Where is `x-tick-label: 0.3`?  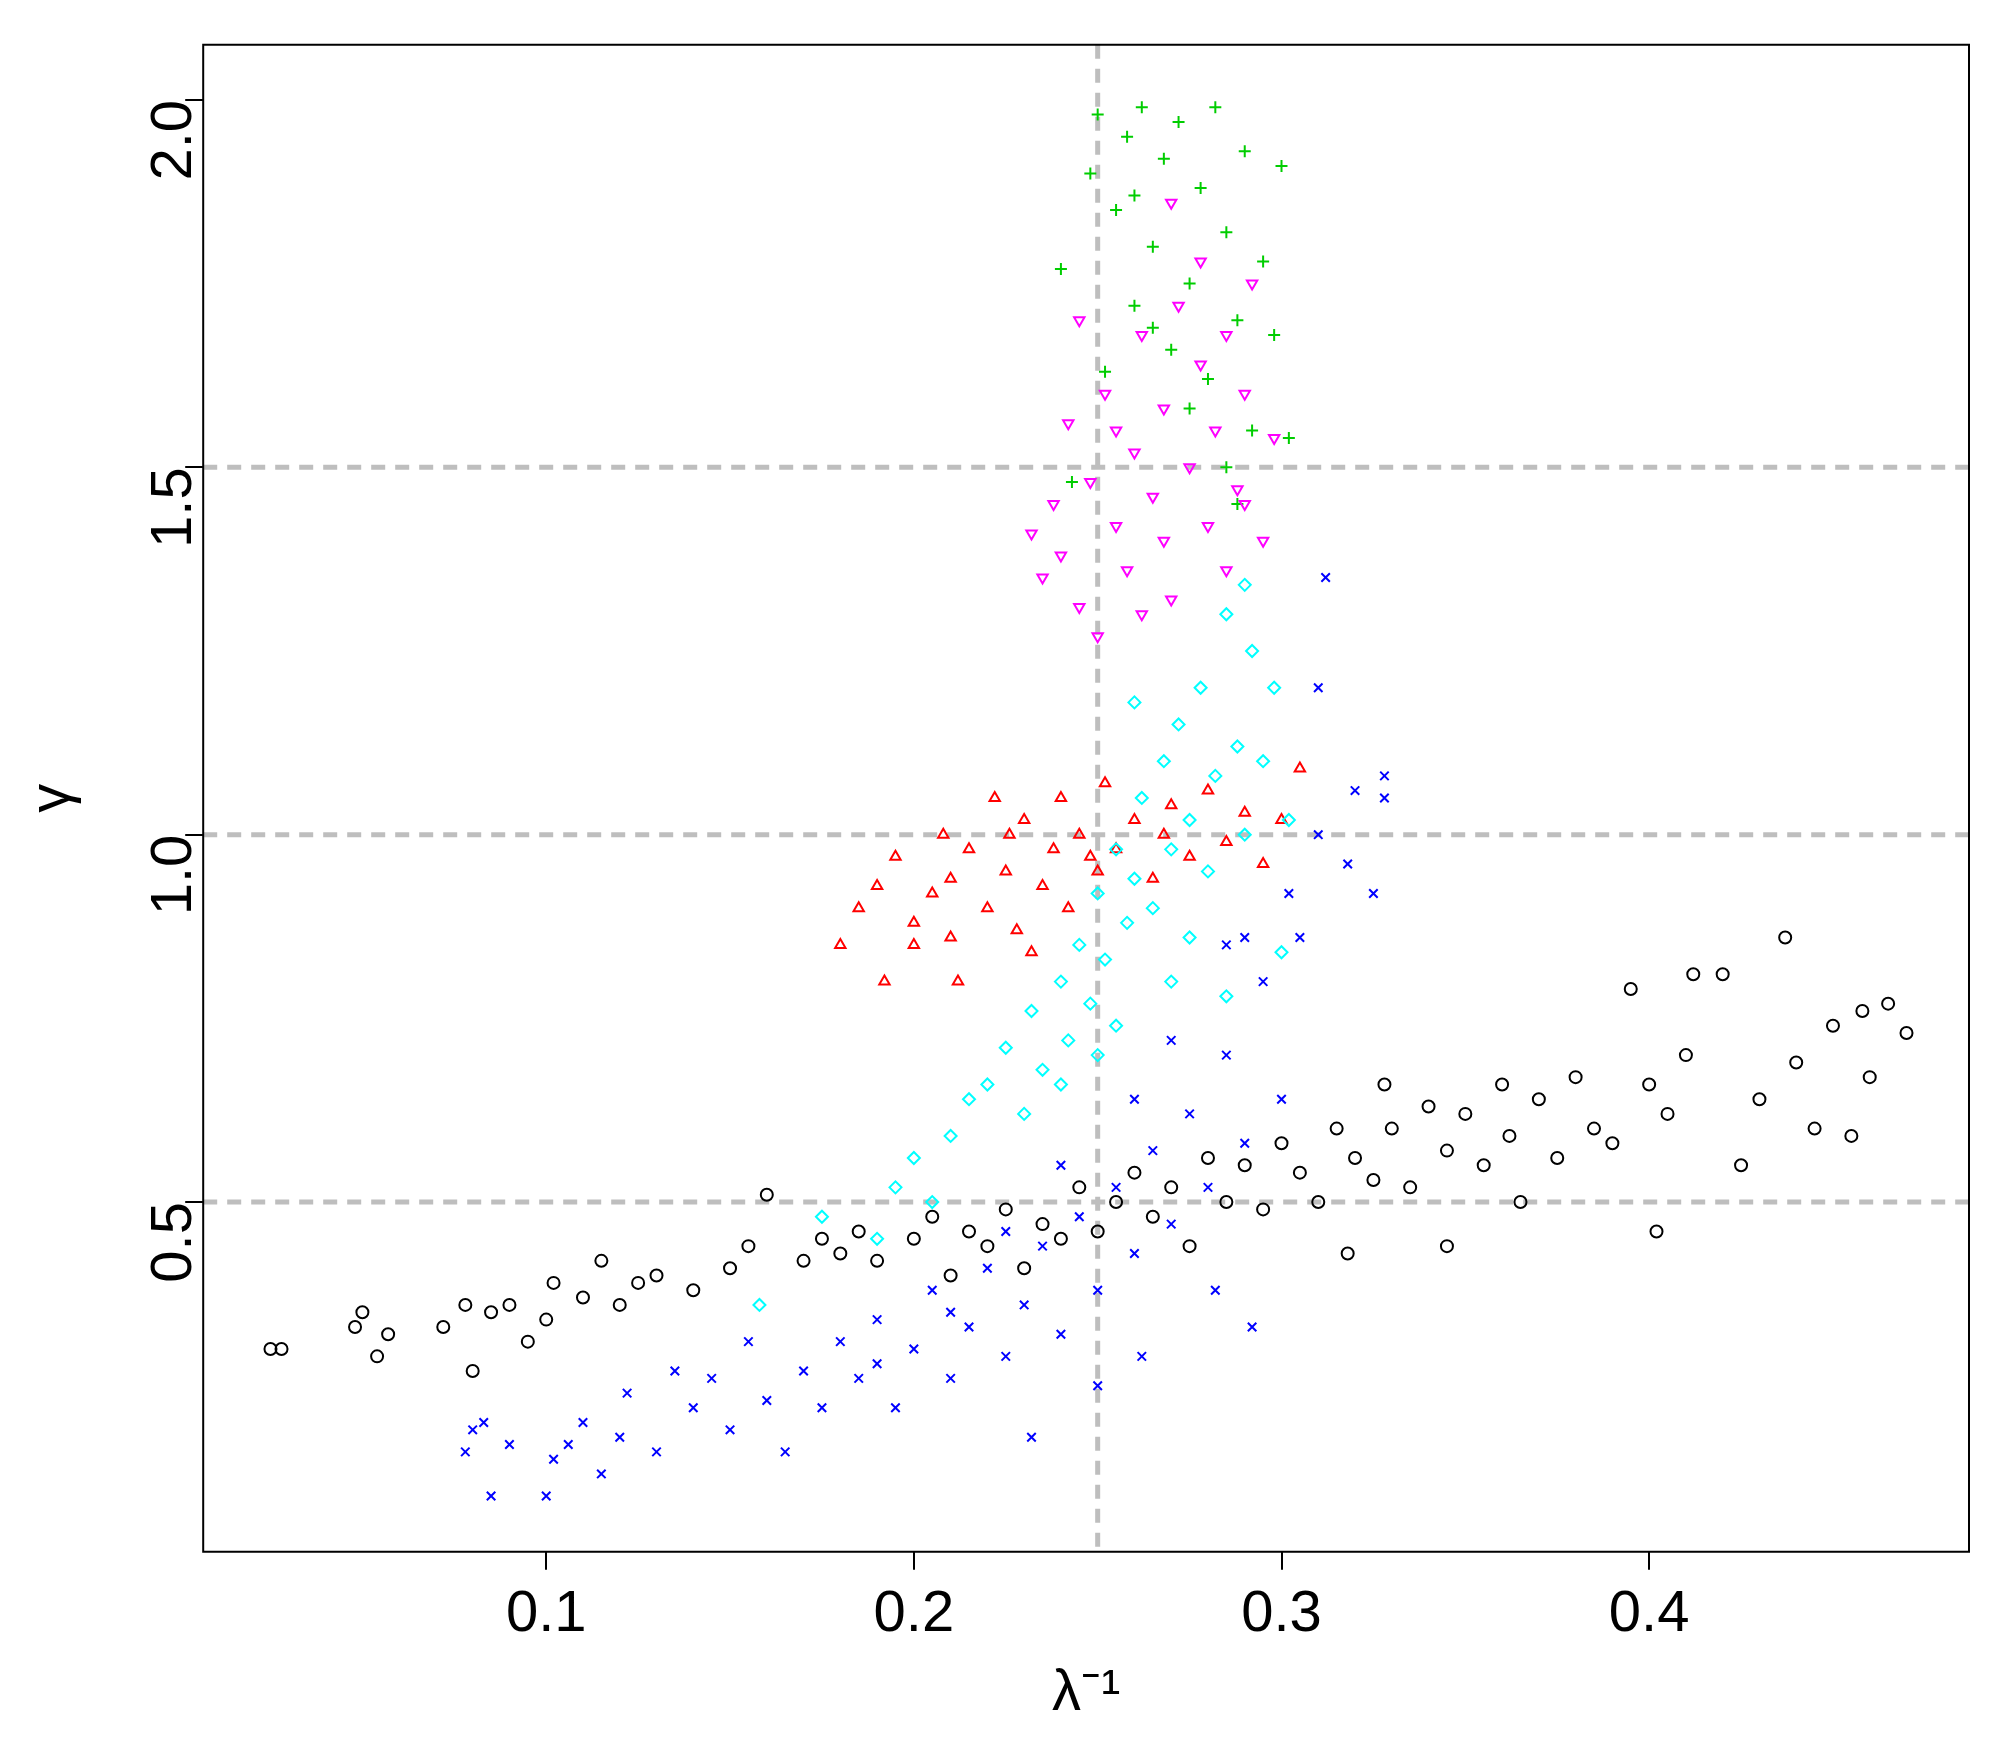 x-tick-label: 0.3 is located at coordinates (1281, 1610).